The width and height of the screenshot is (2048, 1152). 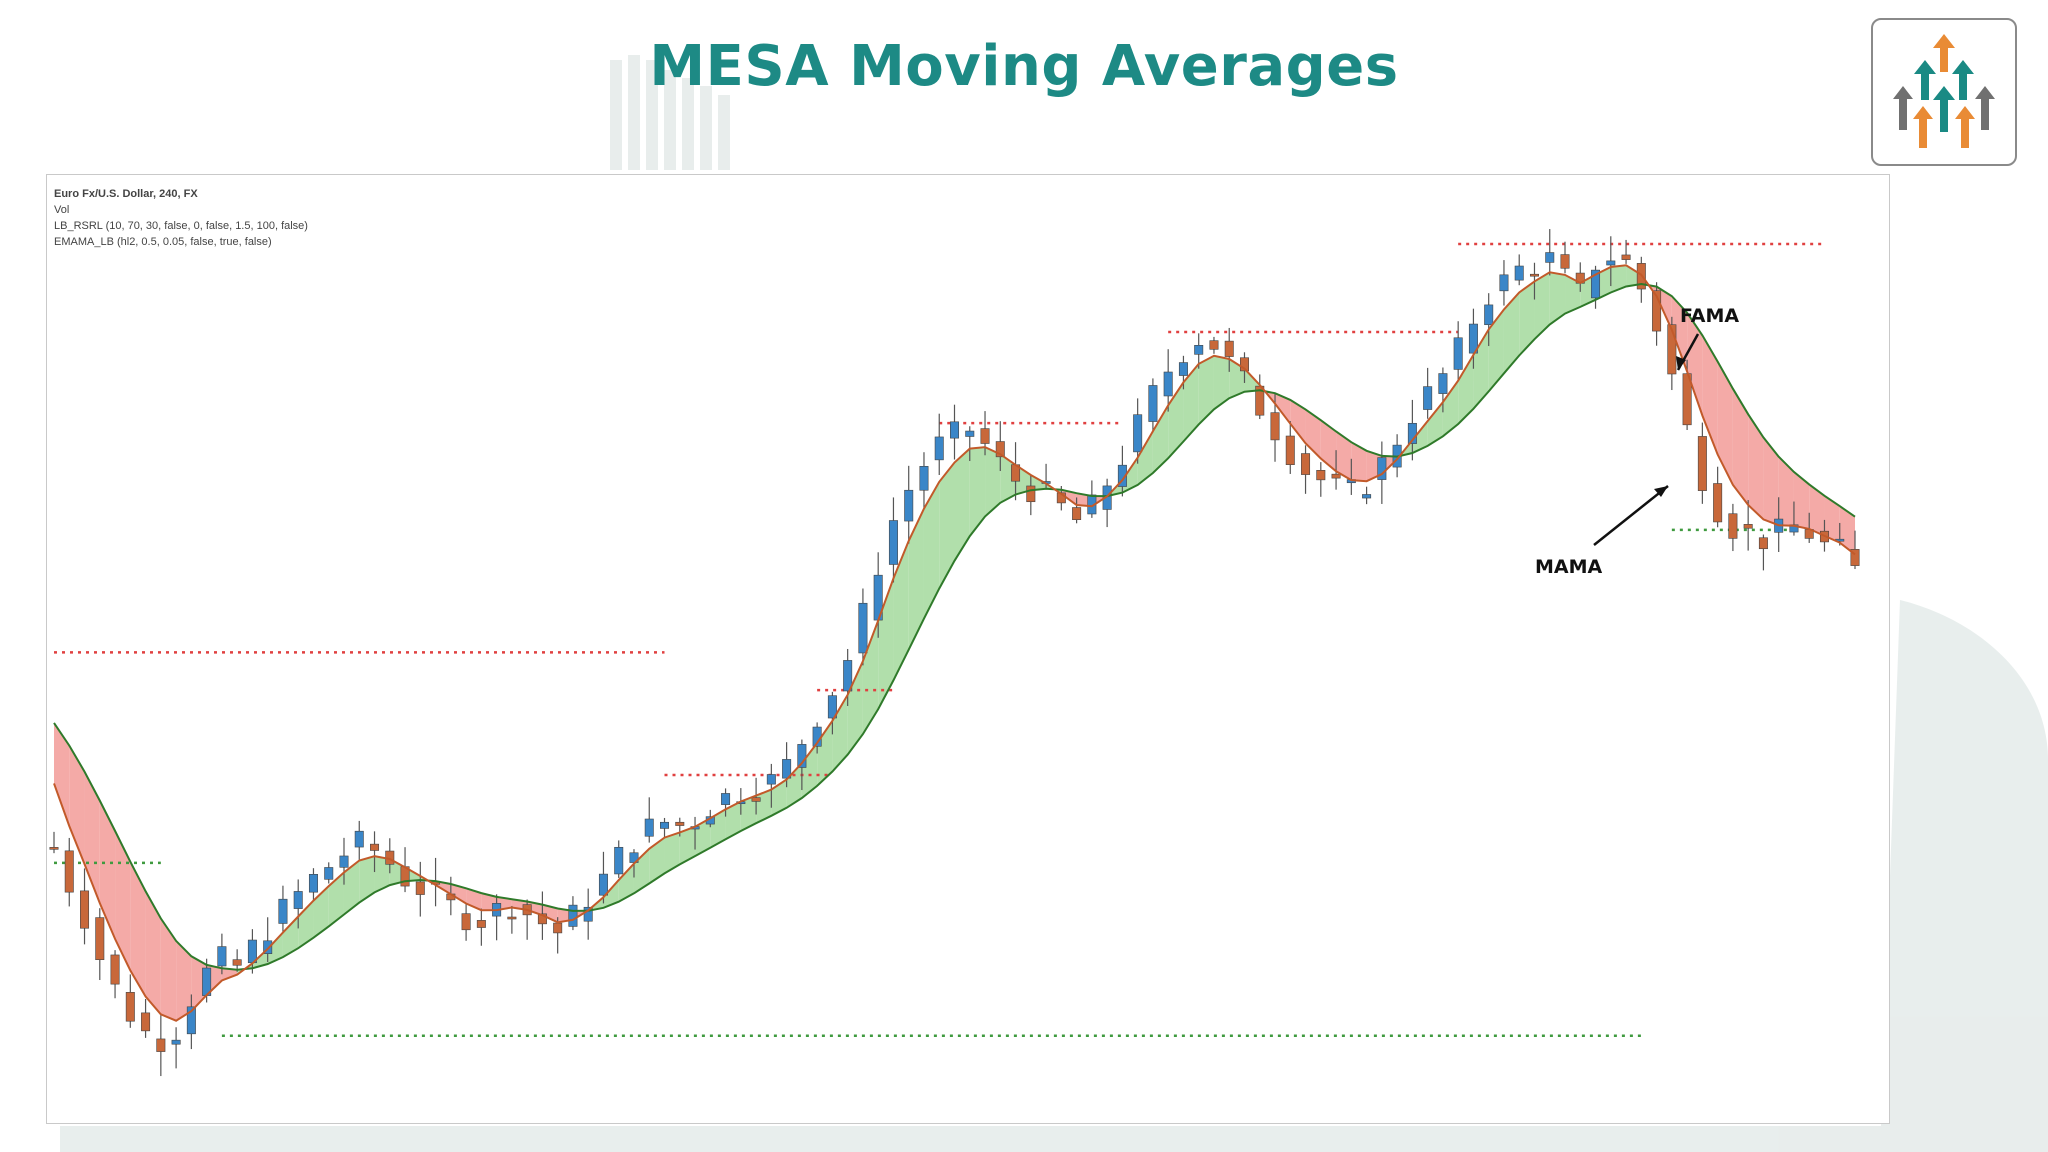 What do you see at coordinates (1569, 567) in the screenshot?
I see `mama-annotation-label: MAMA` at bounding box center [1569, 567].